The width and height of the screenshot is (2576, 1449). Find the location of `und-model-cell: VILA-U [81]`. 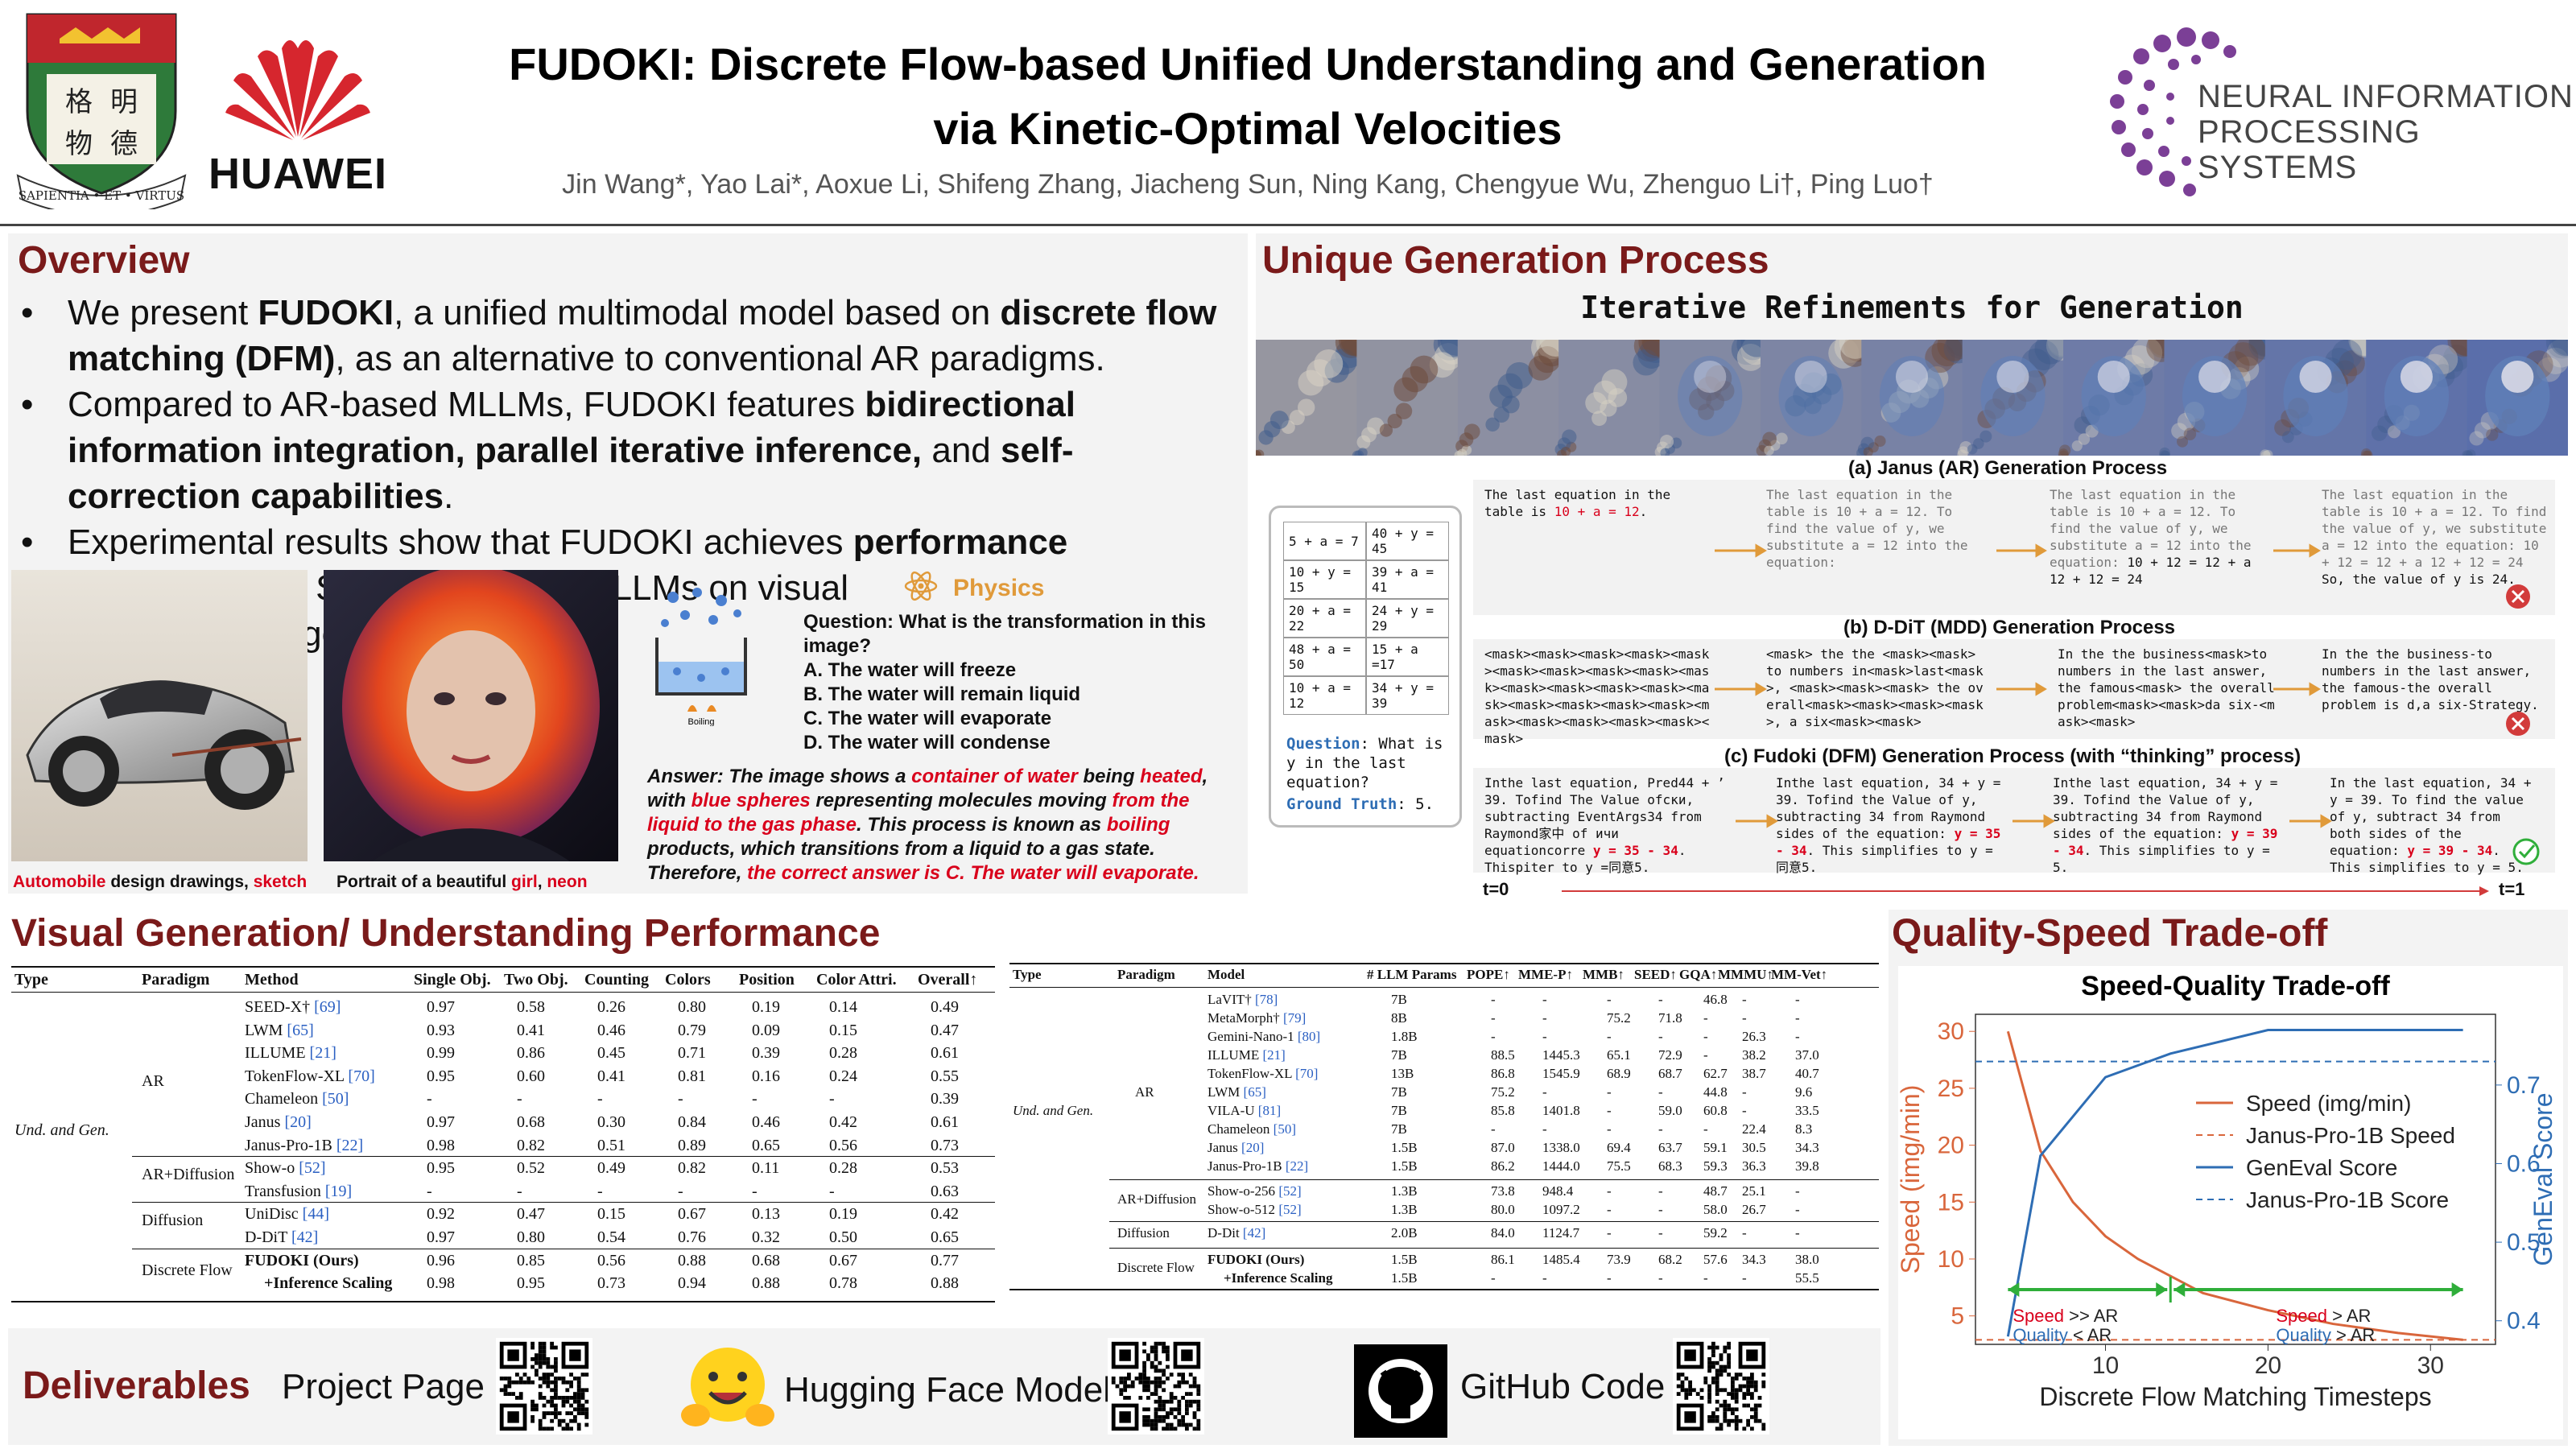

und-model-cell: VILA-U [81] is located at coordinates (1245, 1110).